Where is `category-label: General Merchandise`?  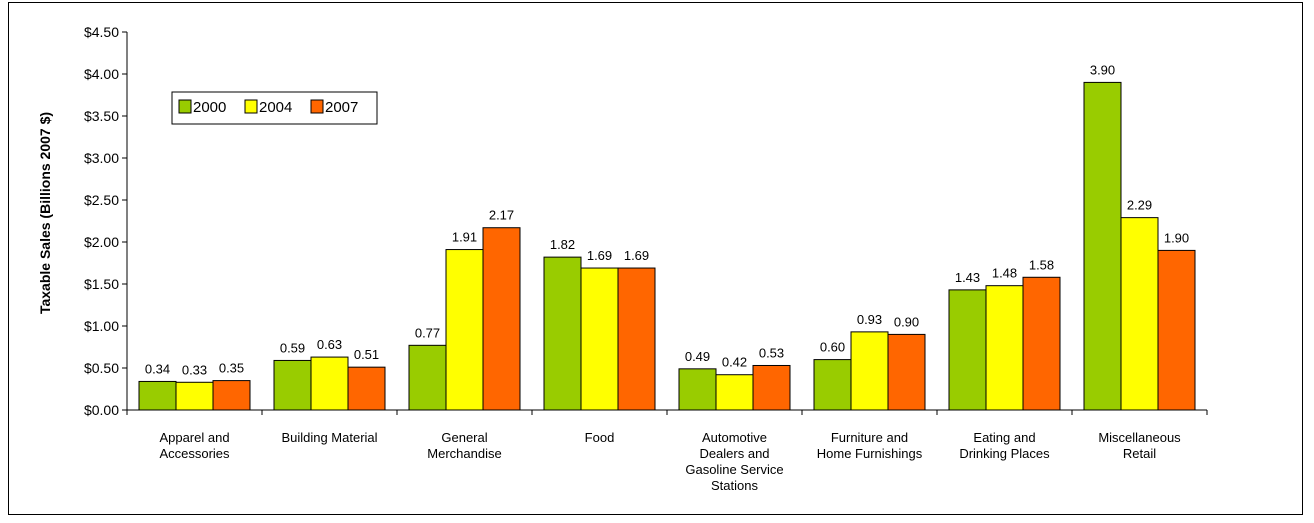 category-label: General Merchandise is located at coordinates (464, 445).